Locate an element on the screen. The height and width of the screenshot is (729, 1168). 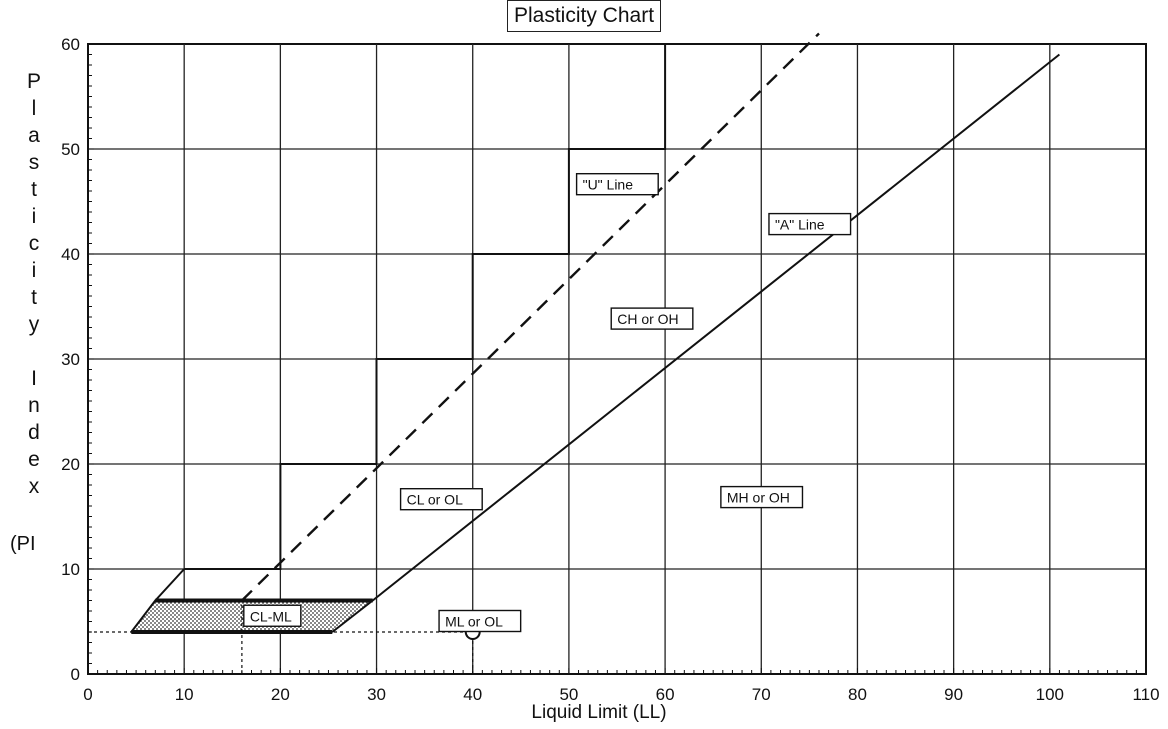
region-label-text: "U" Line is located at coordinates (608, 185).